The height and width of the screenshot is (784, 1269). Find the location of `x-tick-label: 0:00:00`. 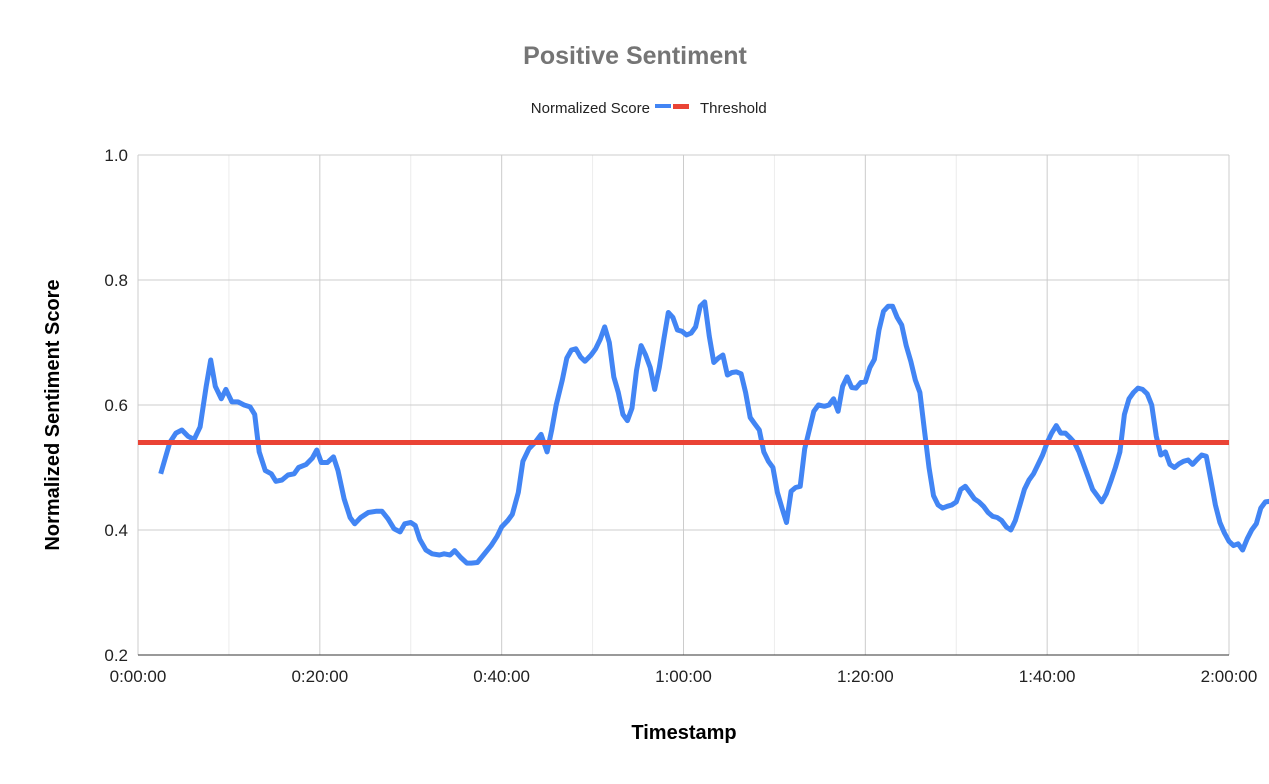

x-tick-label: 0:00:00 is located at coordinates (138, 676).